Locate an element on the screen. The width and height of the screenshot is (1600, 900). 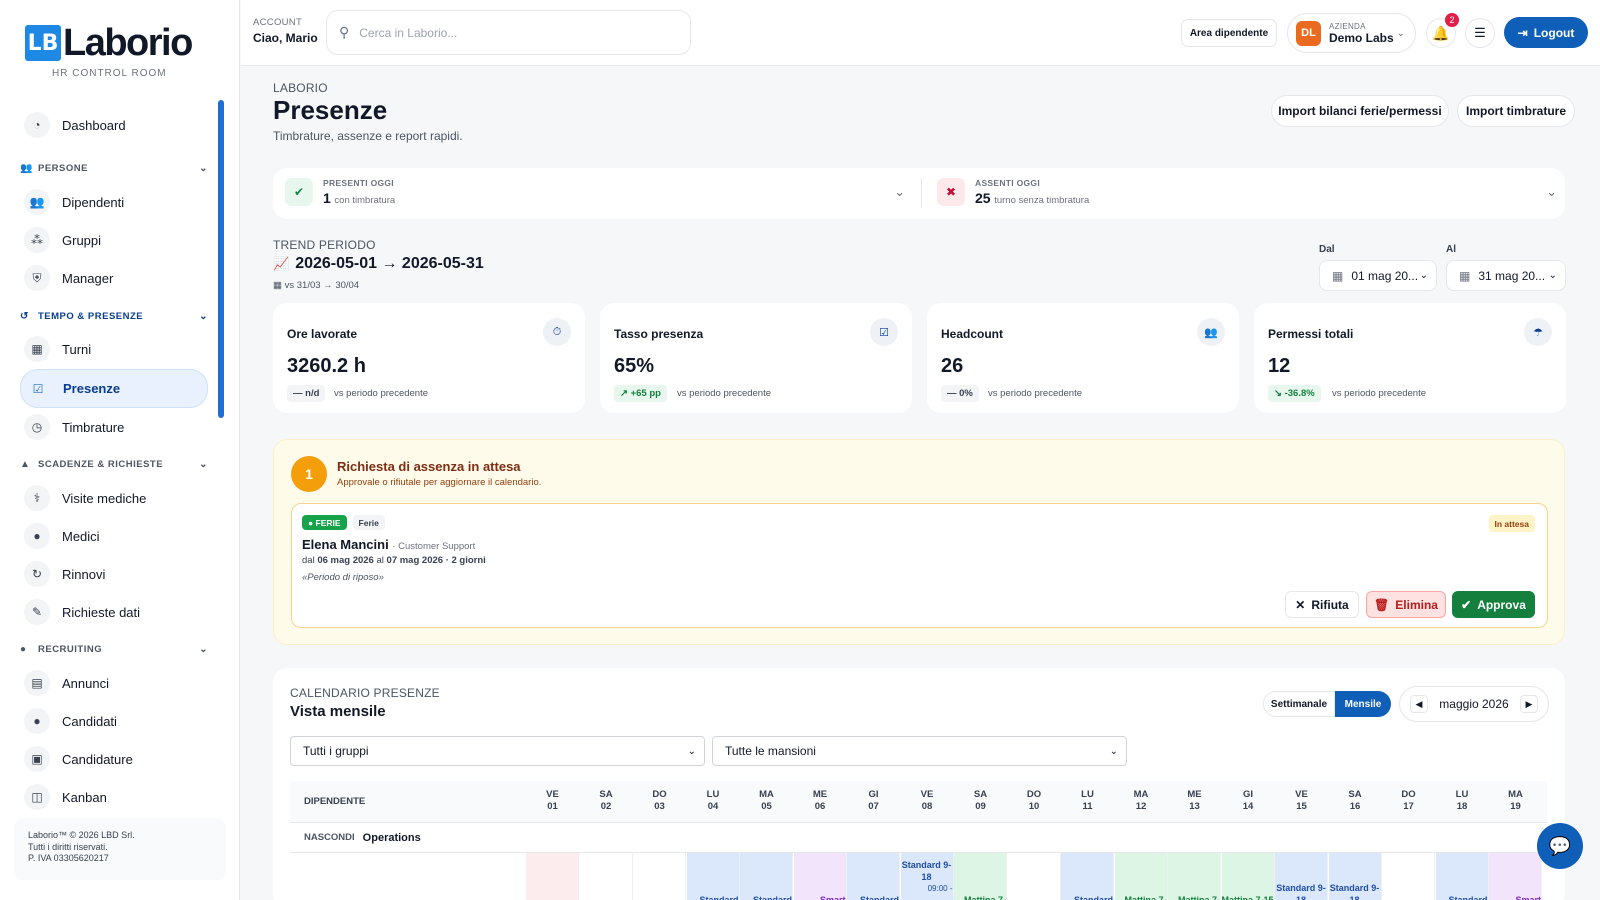
sidebar-item-kanban: ◫ Kanban is located at coordinates (114, 797).